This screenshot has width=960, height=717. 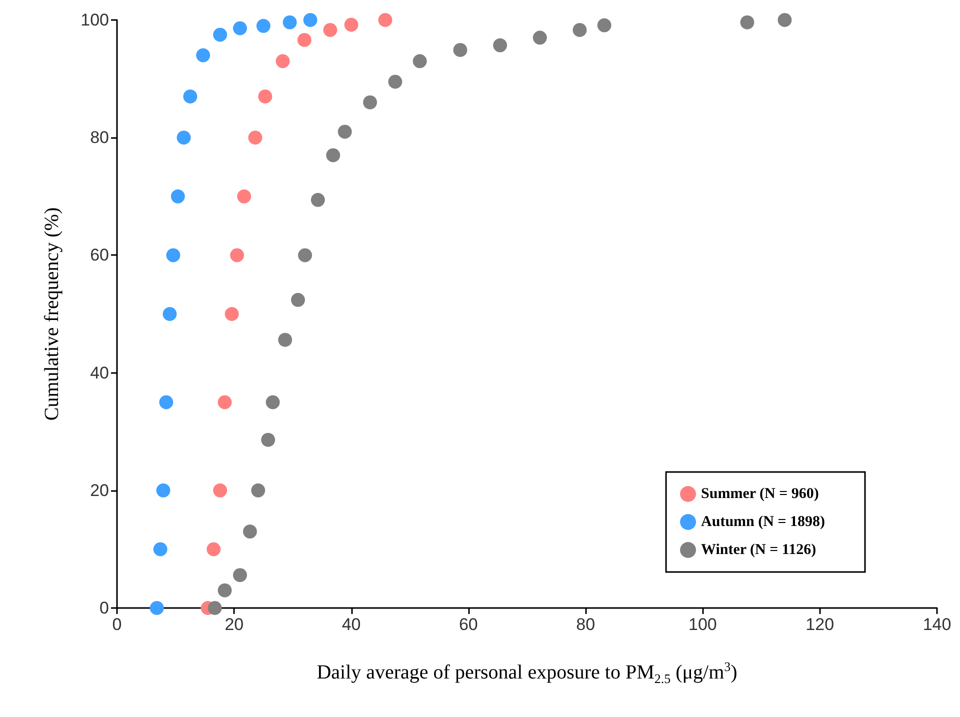 I want to click on y-tick-label: 40, so click(x=99, y=372).